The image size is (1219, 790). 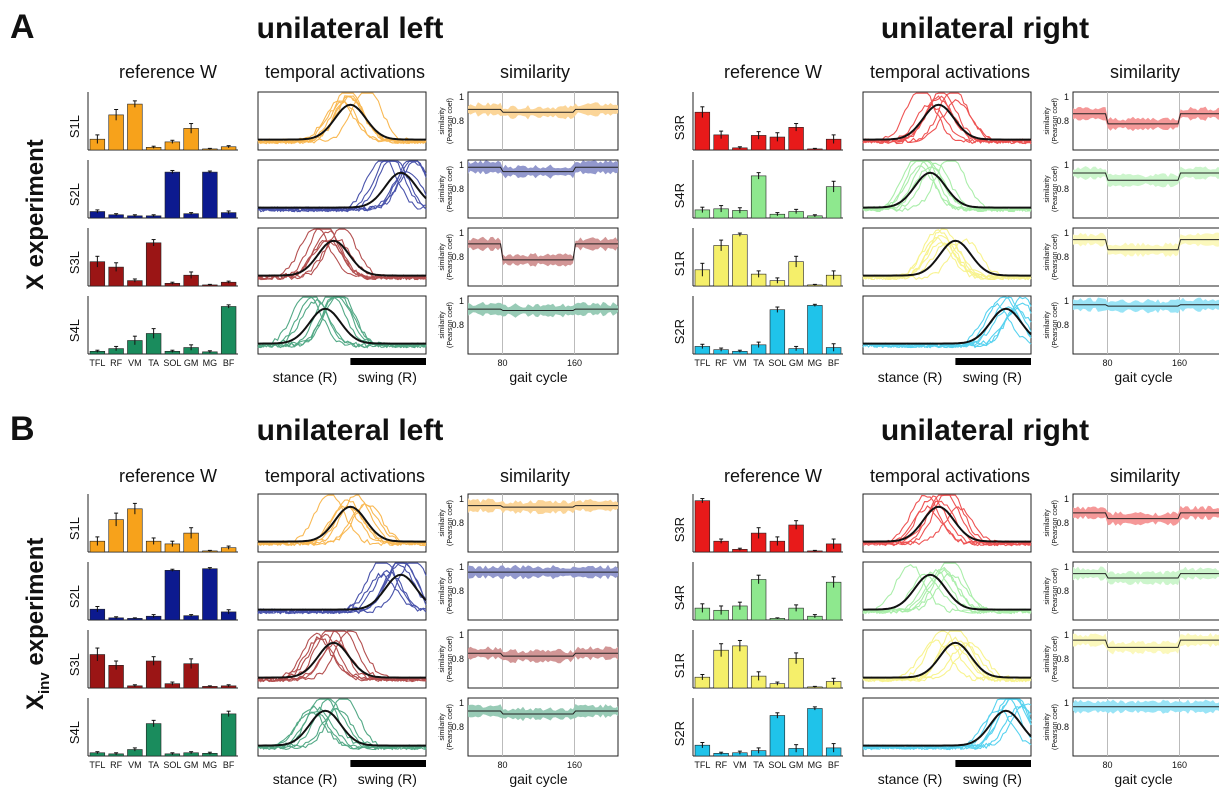 What do you see at coordinates (538, 377) in the screenshot?
I see `gait-cycle-label: gait cycle` at bounding box center [538, 377].